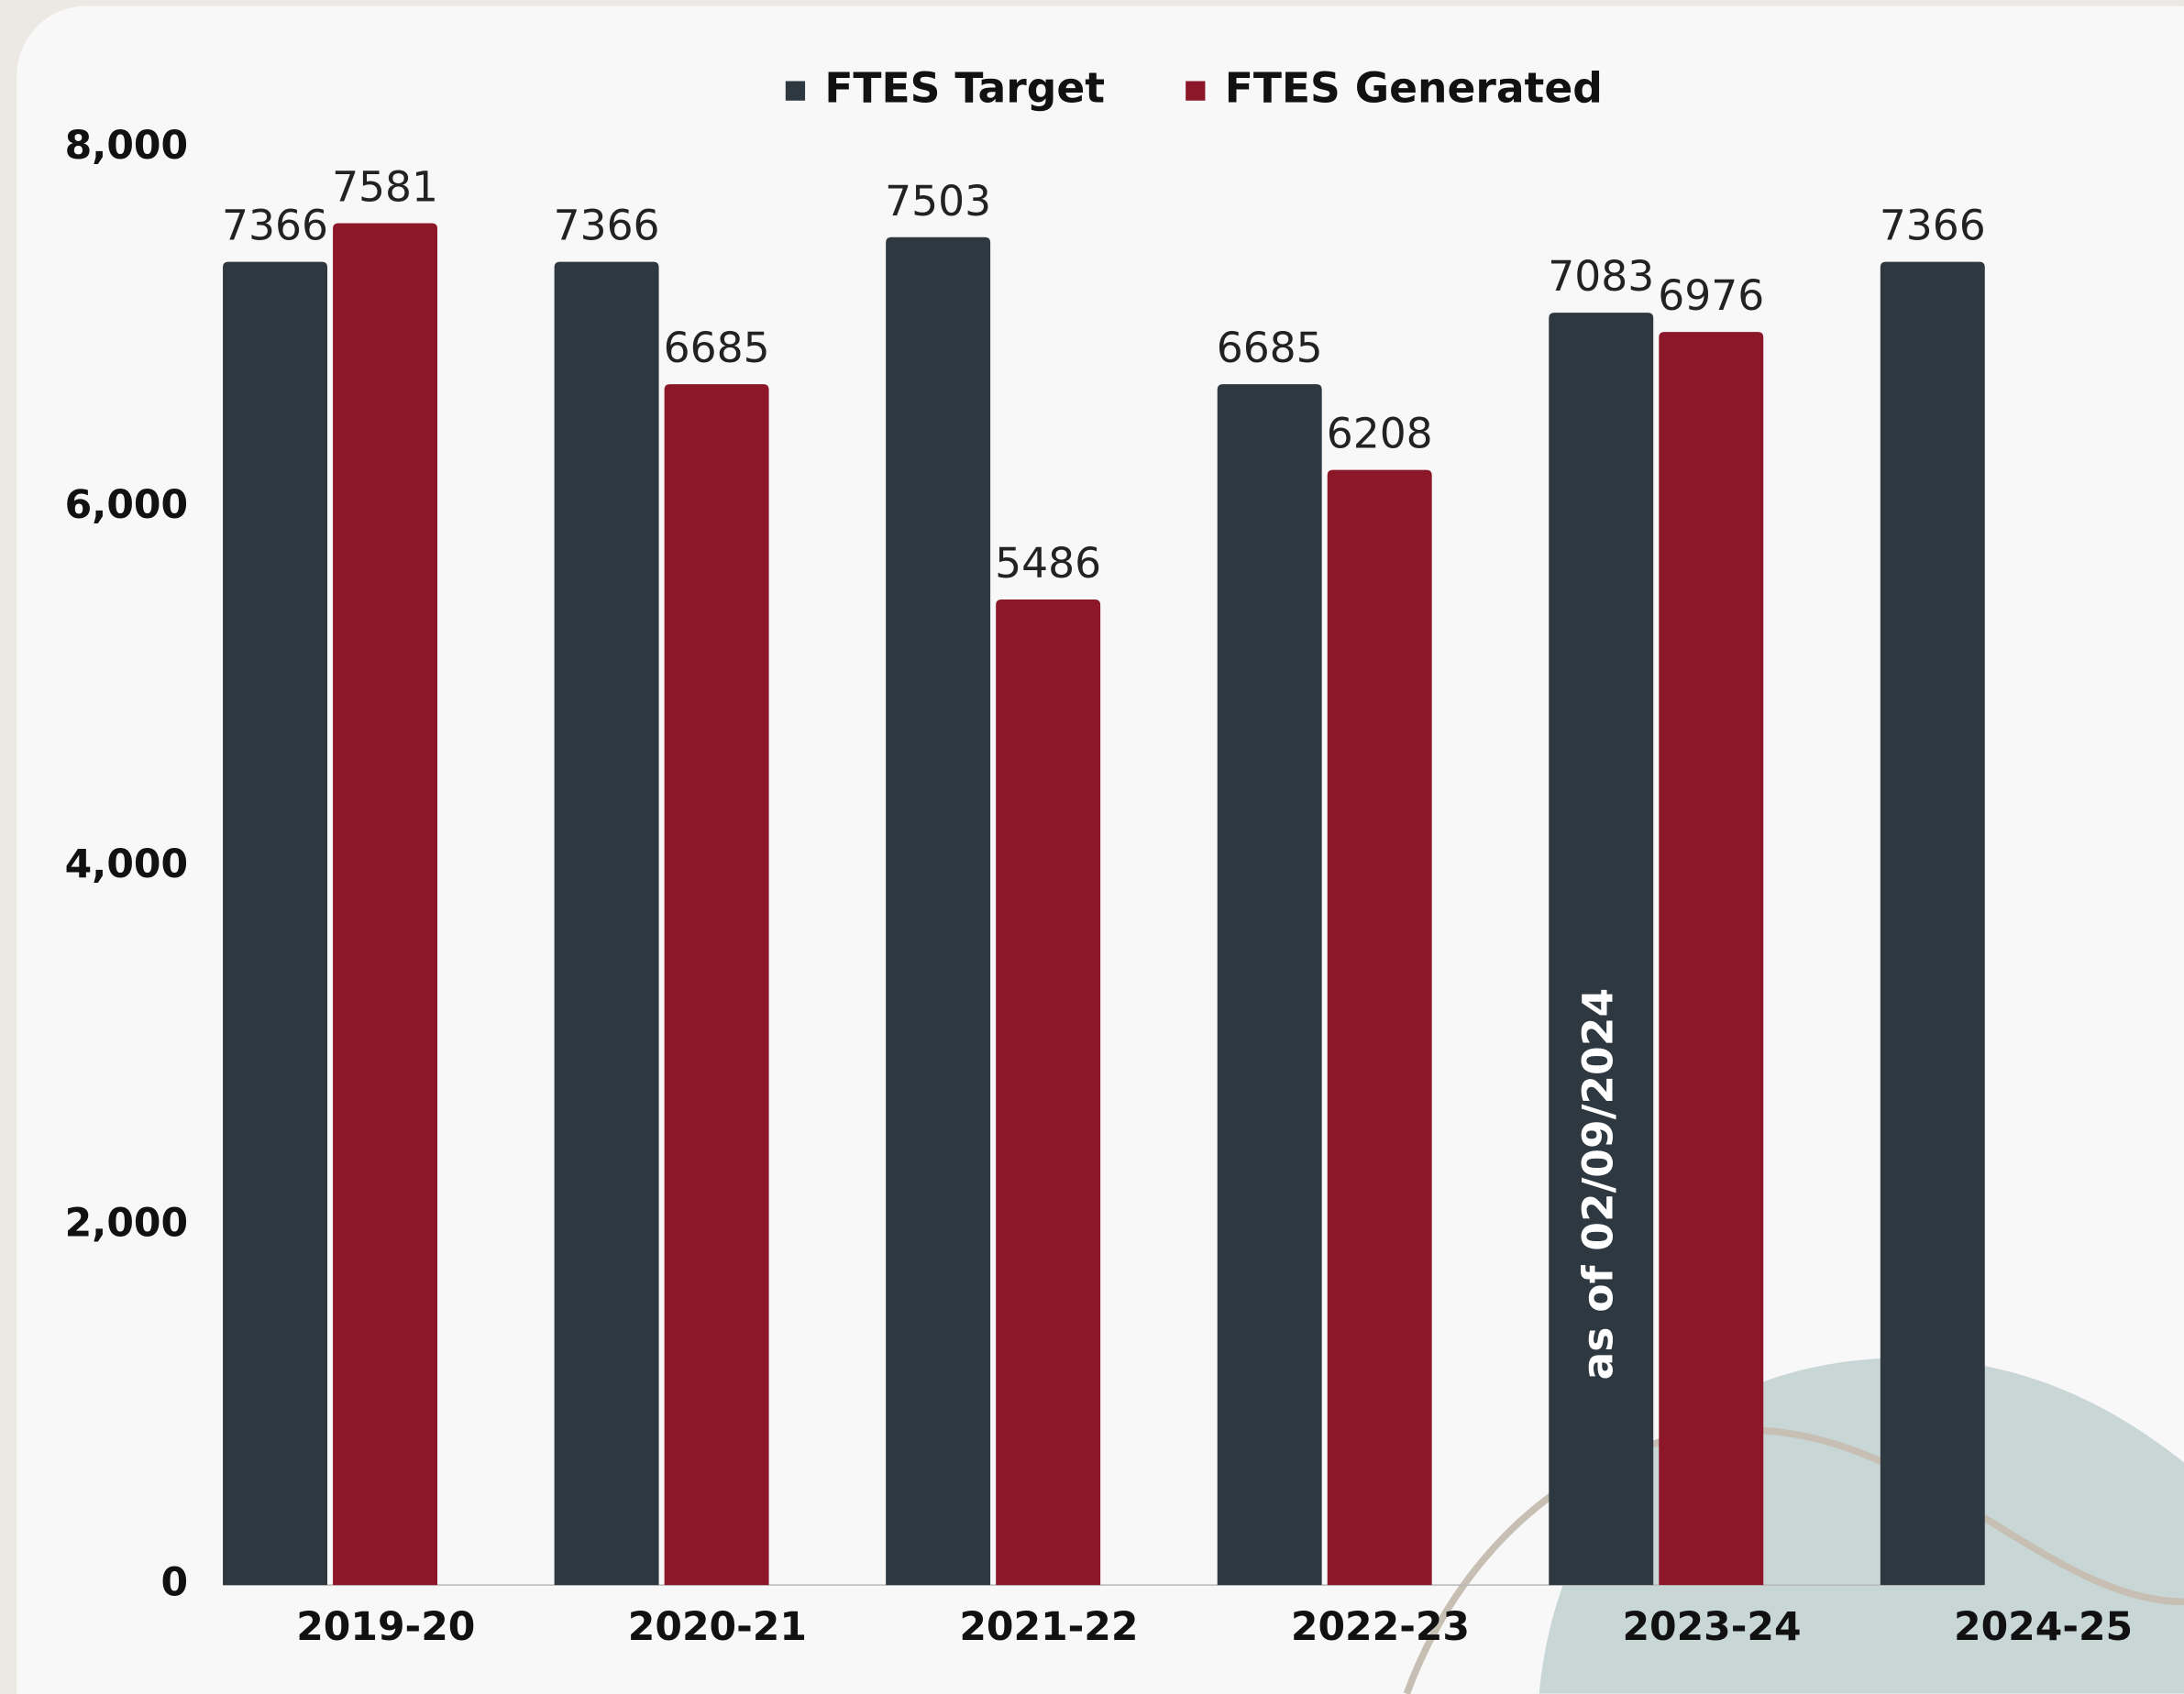  I want to click on value-label: 7083, so click(1601, 276).